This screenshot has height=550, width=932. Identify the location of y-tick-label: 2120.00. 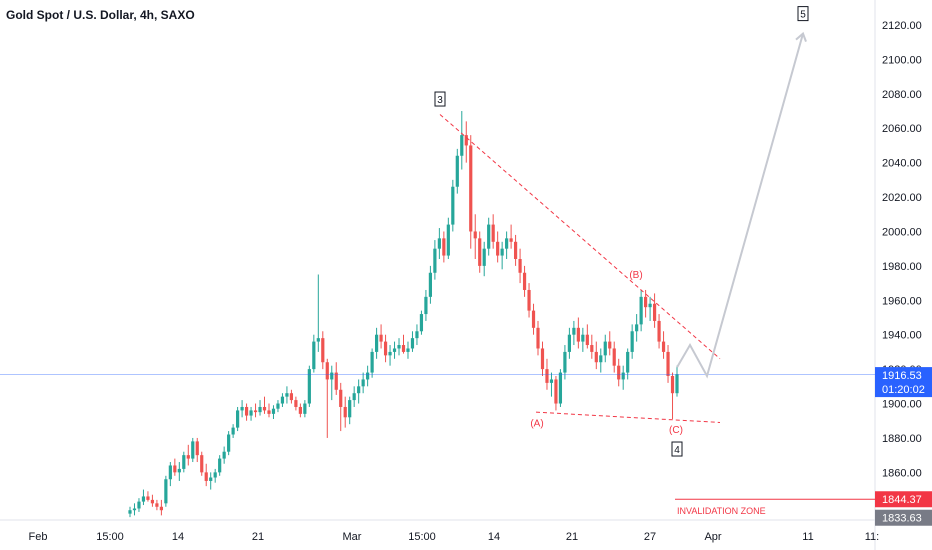
(902, 26).